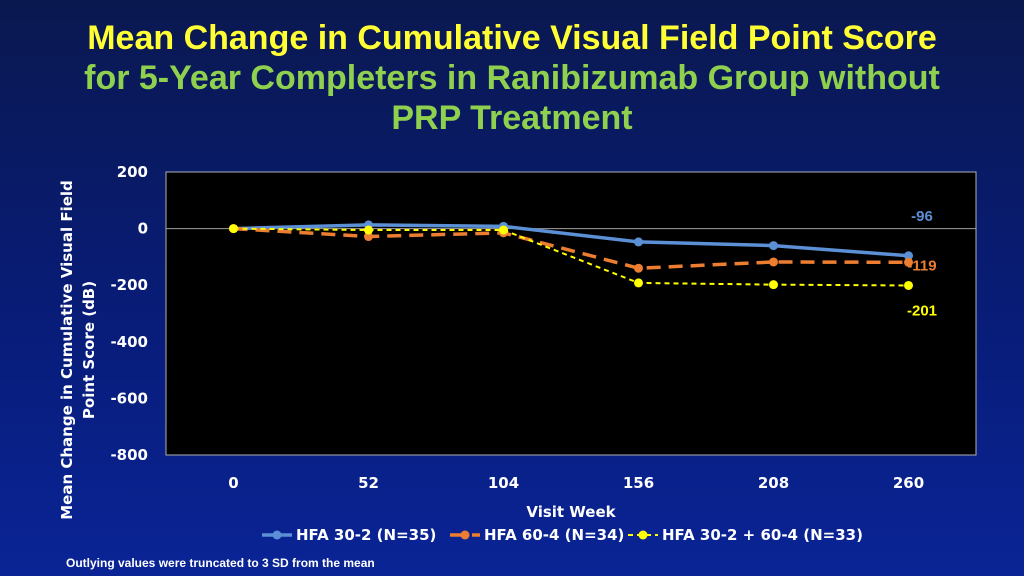 The image size is (1024, 576). I want to click on y-tick-label: -400, so click(129, 342).